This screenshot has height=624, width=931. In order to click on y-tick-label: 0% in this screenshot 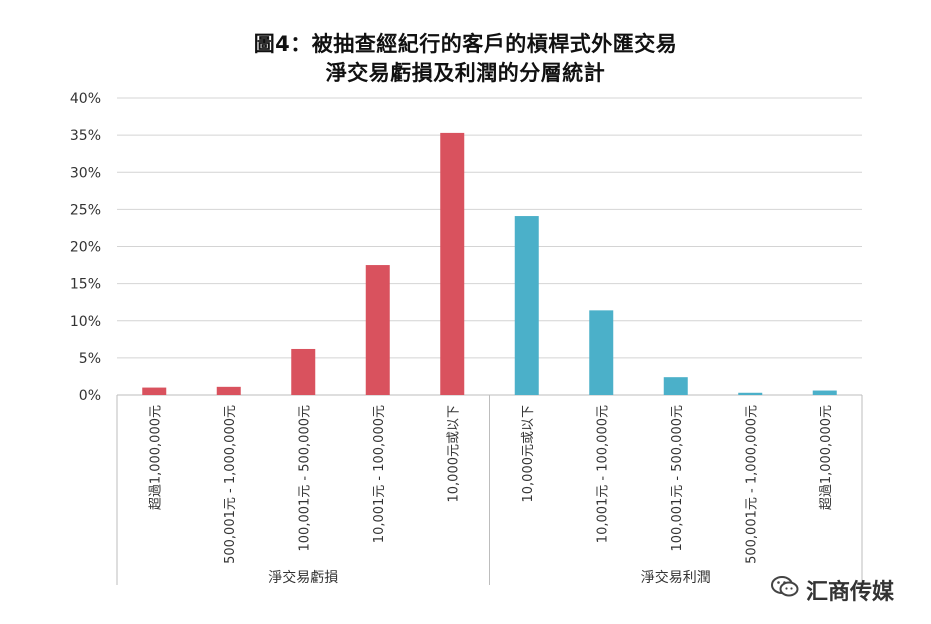, I will do `click(90, 396)`.